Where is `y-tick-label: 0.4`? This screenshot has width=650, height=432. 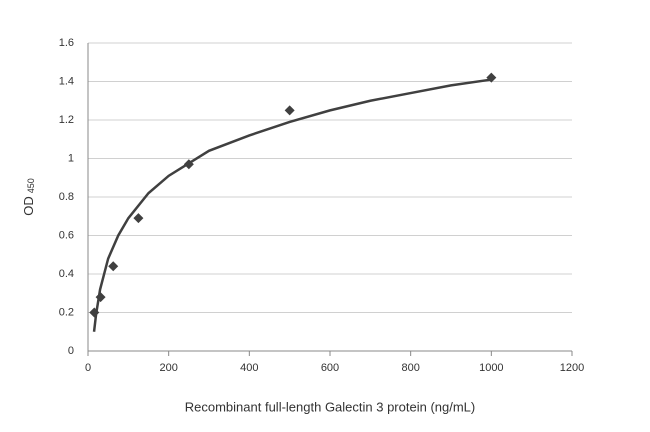 y-tick-label: 0.4 is located at coordinates (66, 274).